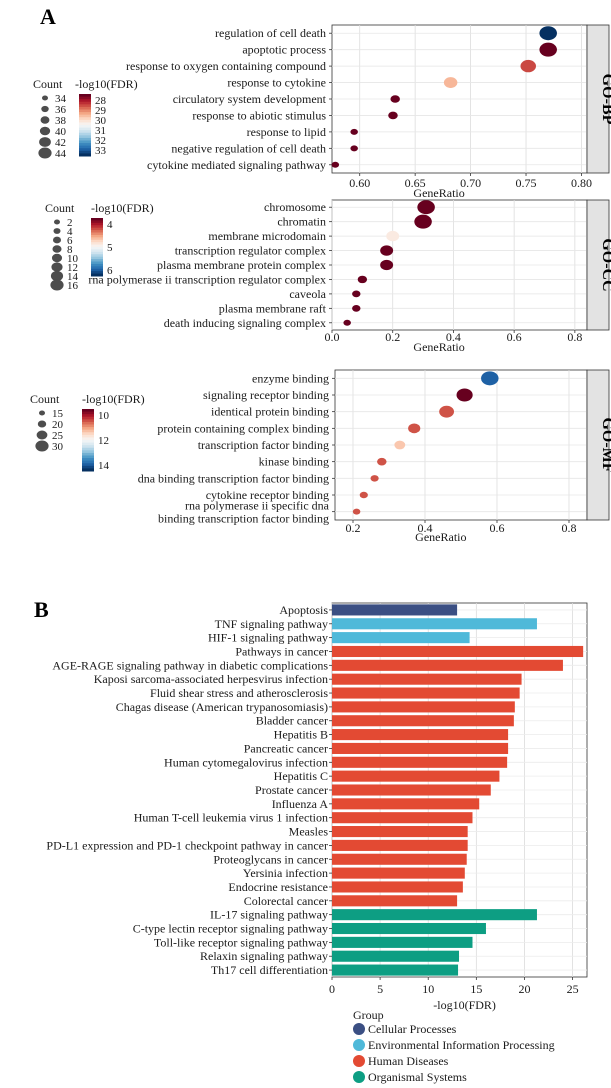 The image size is (611, 1088). I want to click on term-label: chromatin, so click(301, 222).